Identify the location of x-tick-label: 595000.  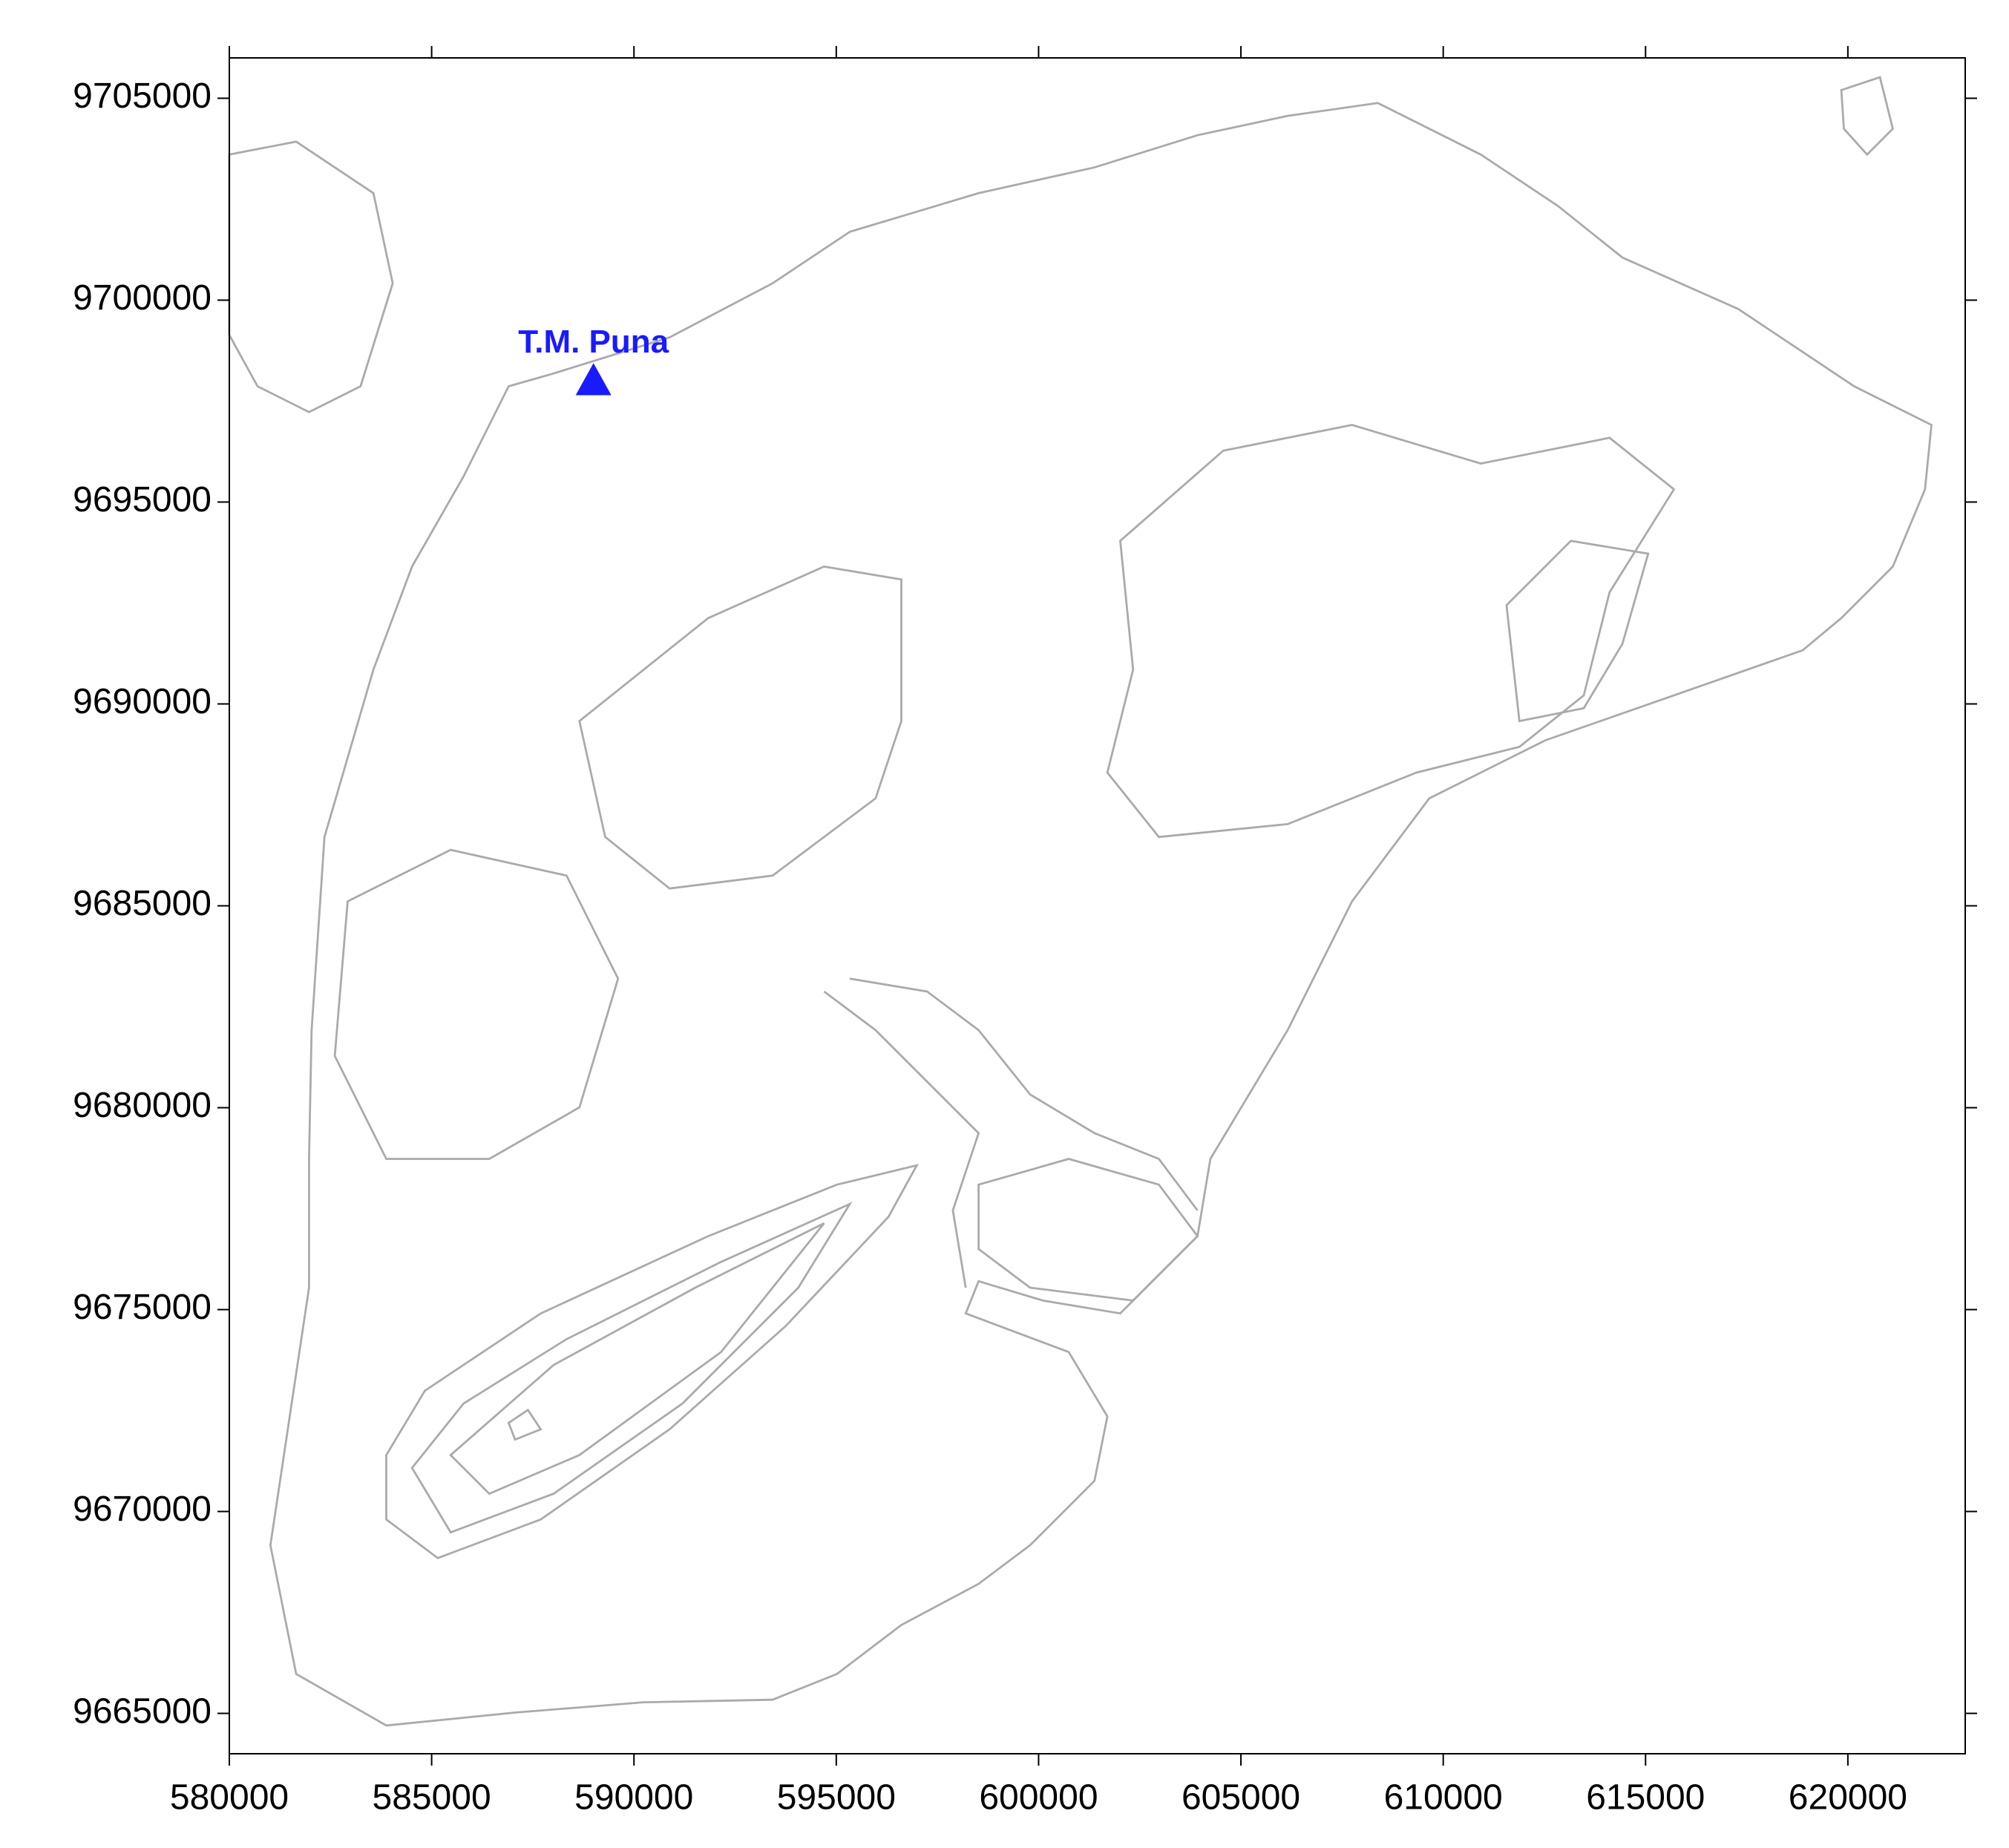
(836, 1798).